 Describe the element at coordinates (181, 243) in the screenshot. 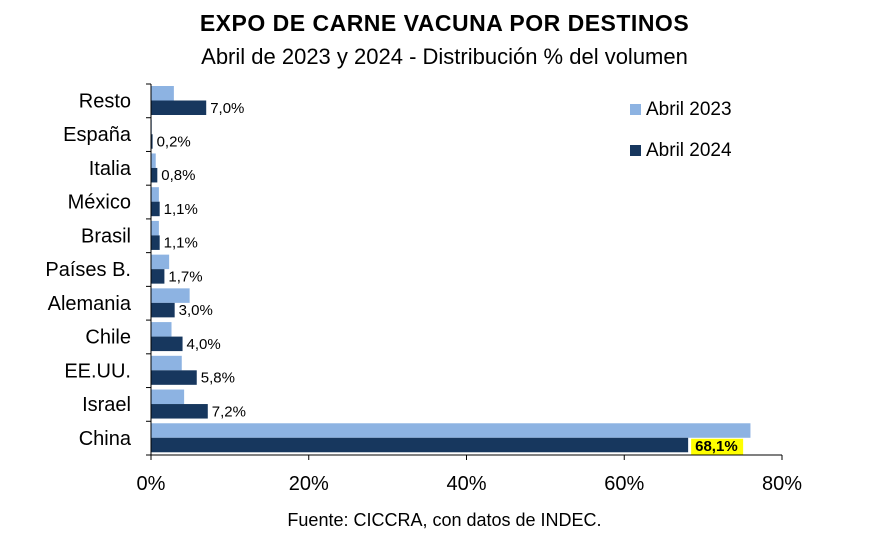

I see `data-label-brasil: 1,1%` at that location.